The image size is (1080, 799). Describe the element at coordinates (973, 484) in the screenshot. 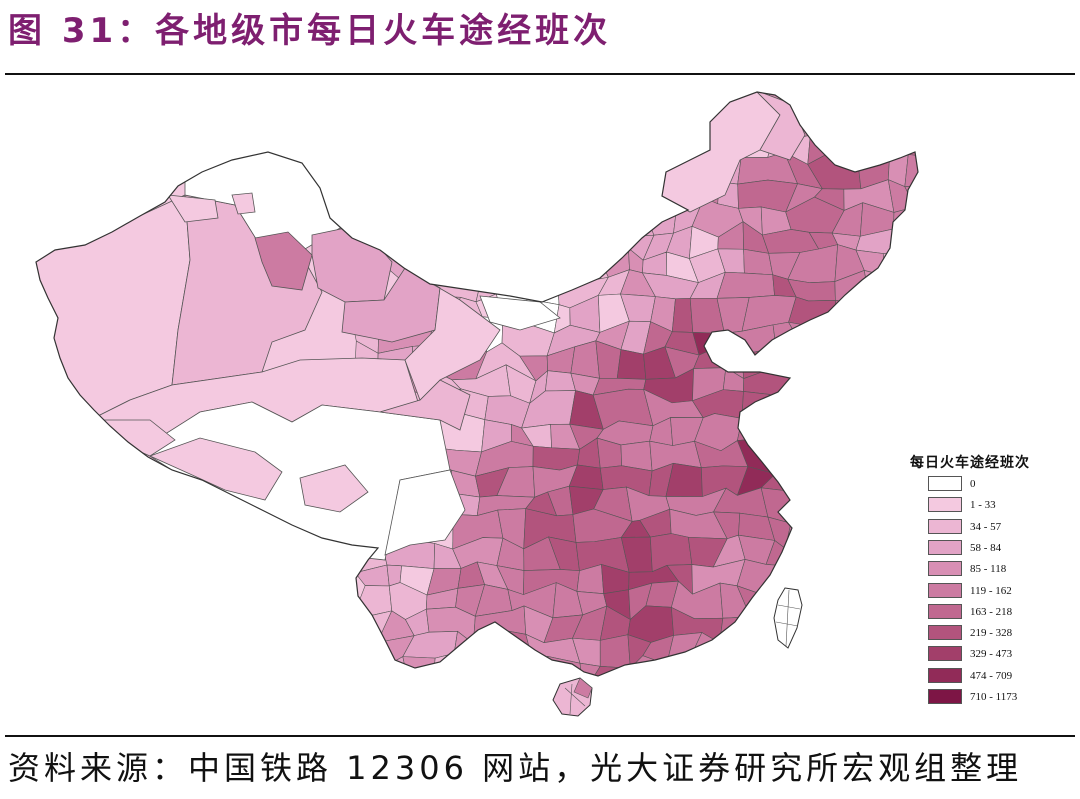

I see `legend-label: 0` at that location.